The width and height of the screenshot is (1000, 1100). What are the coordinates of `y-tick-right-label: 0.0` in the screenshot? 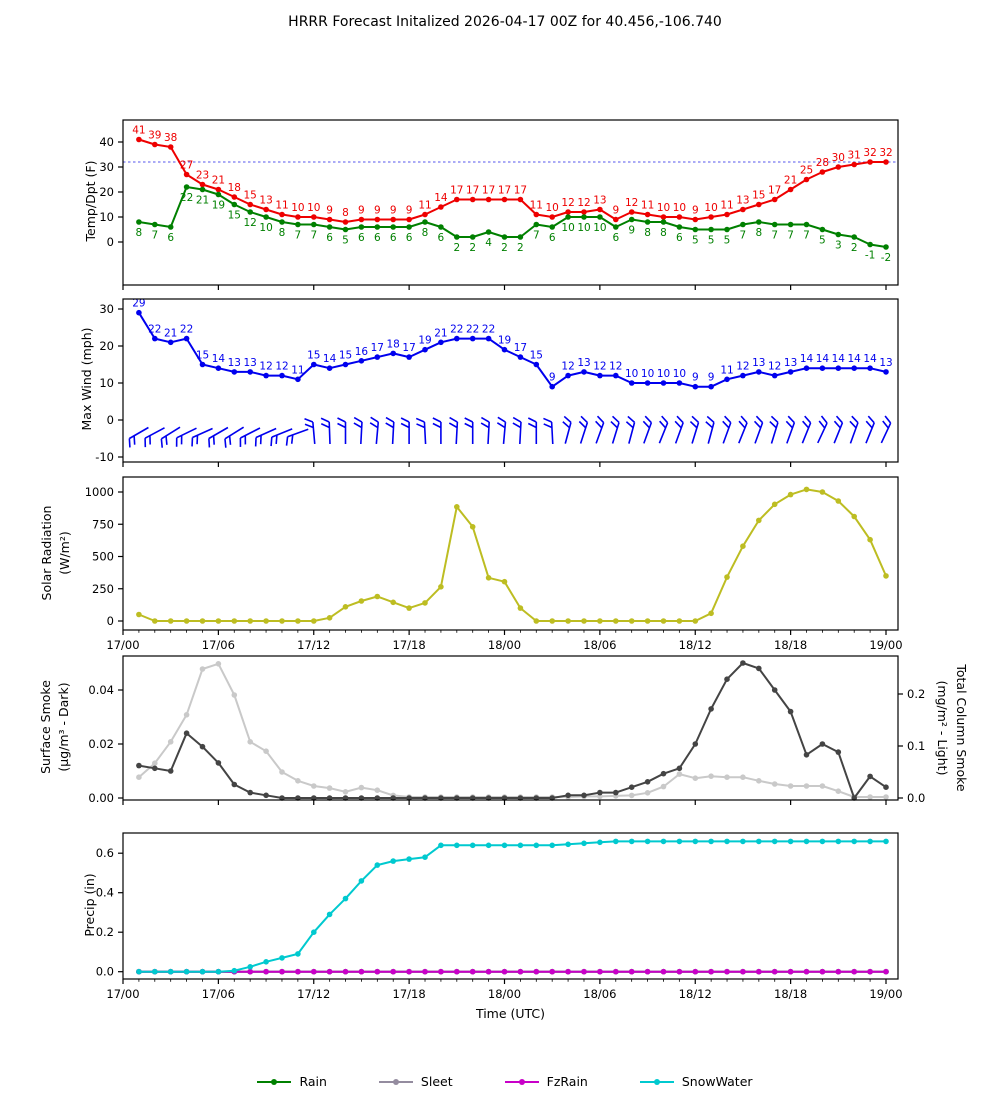 It's located at (916, 798).